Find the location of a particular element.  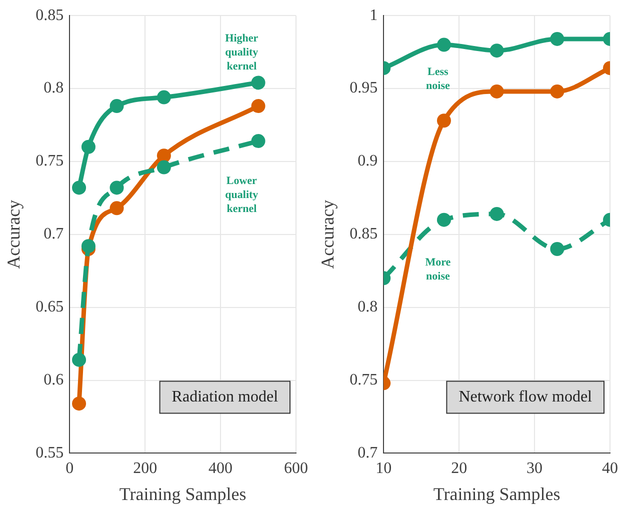

x-tick-label: 200 is located at coordinates (145, 469).